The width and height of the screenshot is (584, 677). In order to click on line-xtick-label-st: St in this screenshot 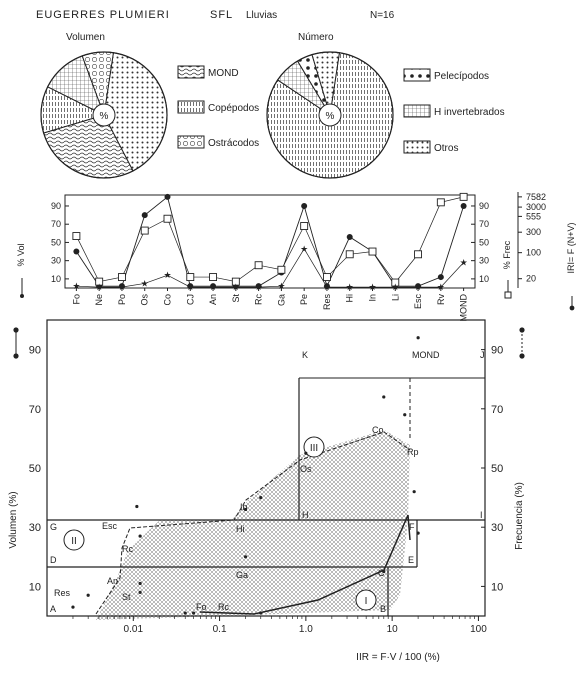, I will do `click(236, 298)`.